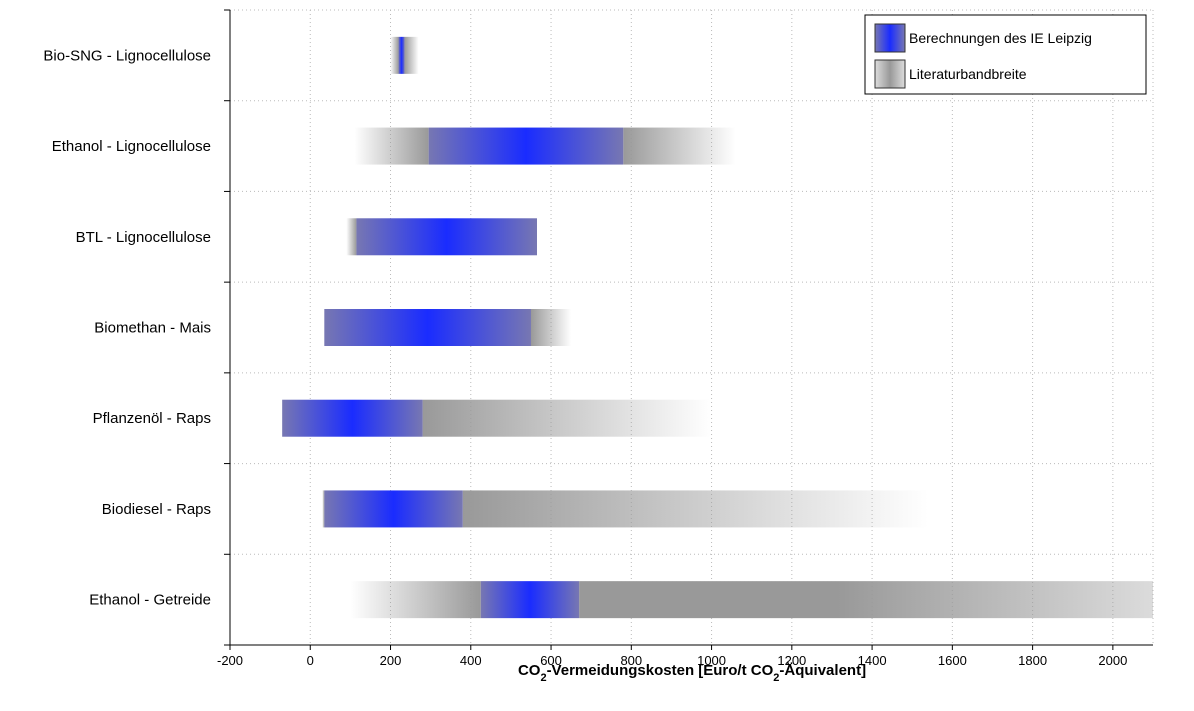  Describe the element at coordinates (471, 660) in the screenshot. I see `x-tick-label: 400` at that location.